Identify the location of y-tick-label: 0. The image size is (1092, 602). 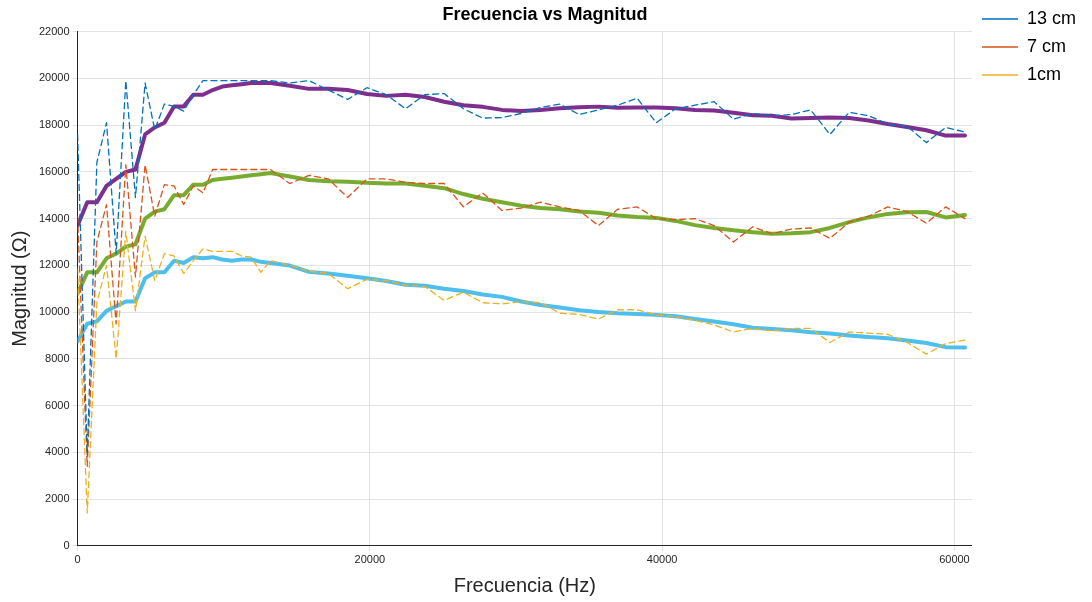
(66, 544).